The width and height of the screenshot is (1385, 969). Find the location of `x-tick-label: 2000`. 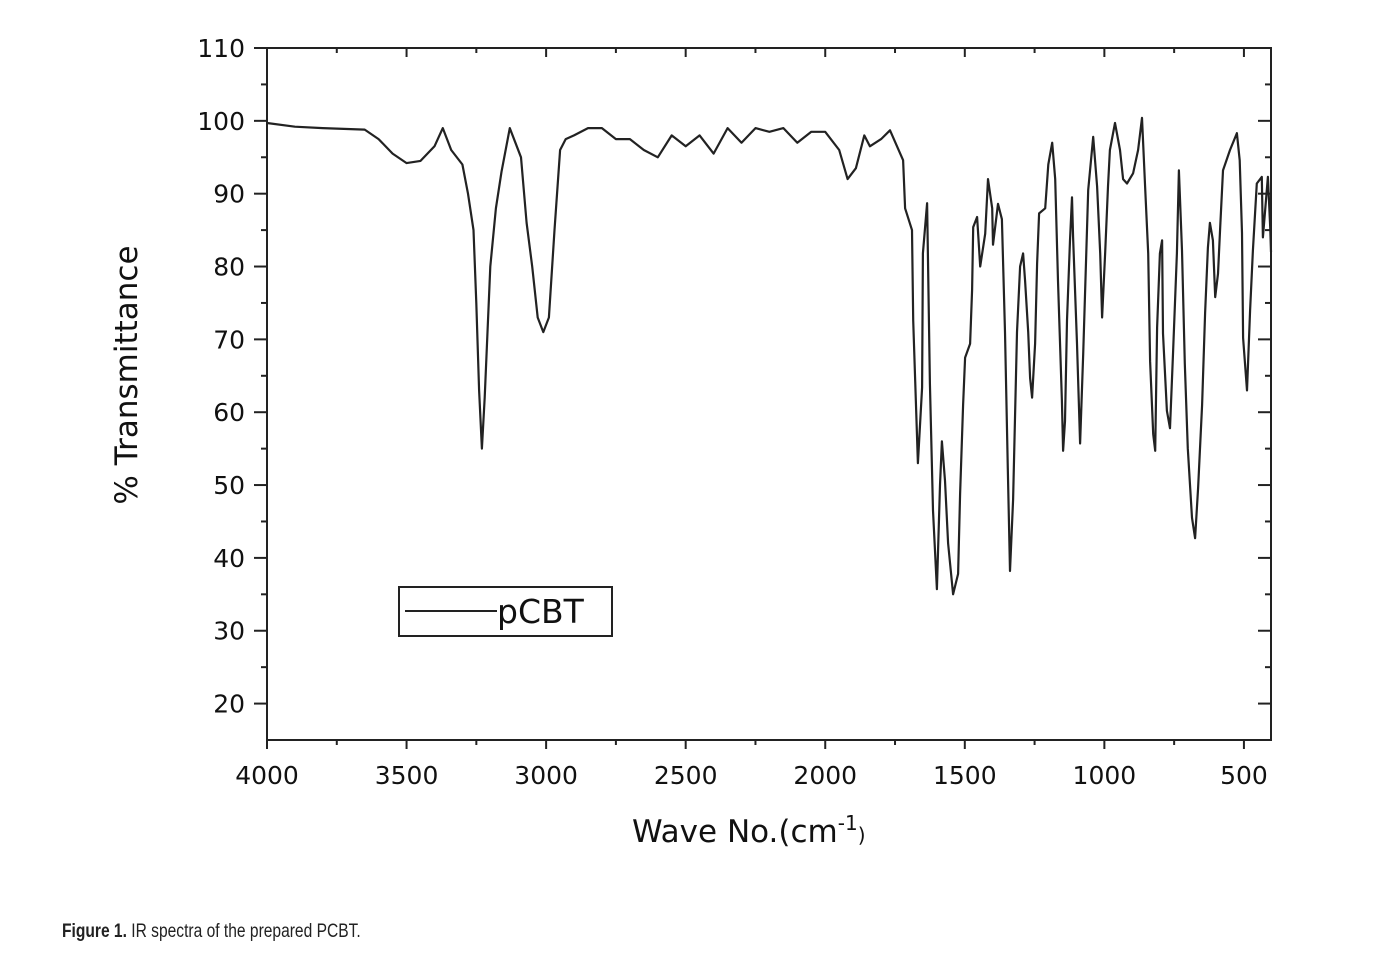

x-tick-label: 2000 is located at coordinates (825, 775).